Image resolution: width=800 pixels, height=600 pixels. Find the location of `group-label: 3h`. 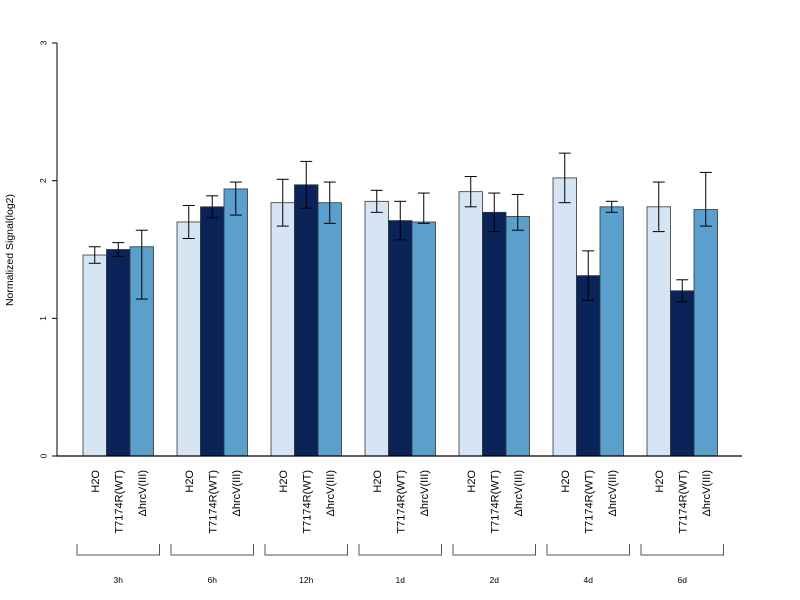

group-label: 3h is located at coordinates (119, 580).